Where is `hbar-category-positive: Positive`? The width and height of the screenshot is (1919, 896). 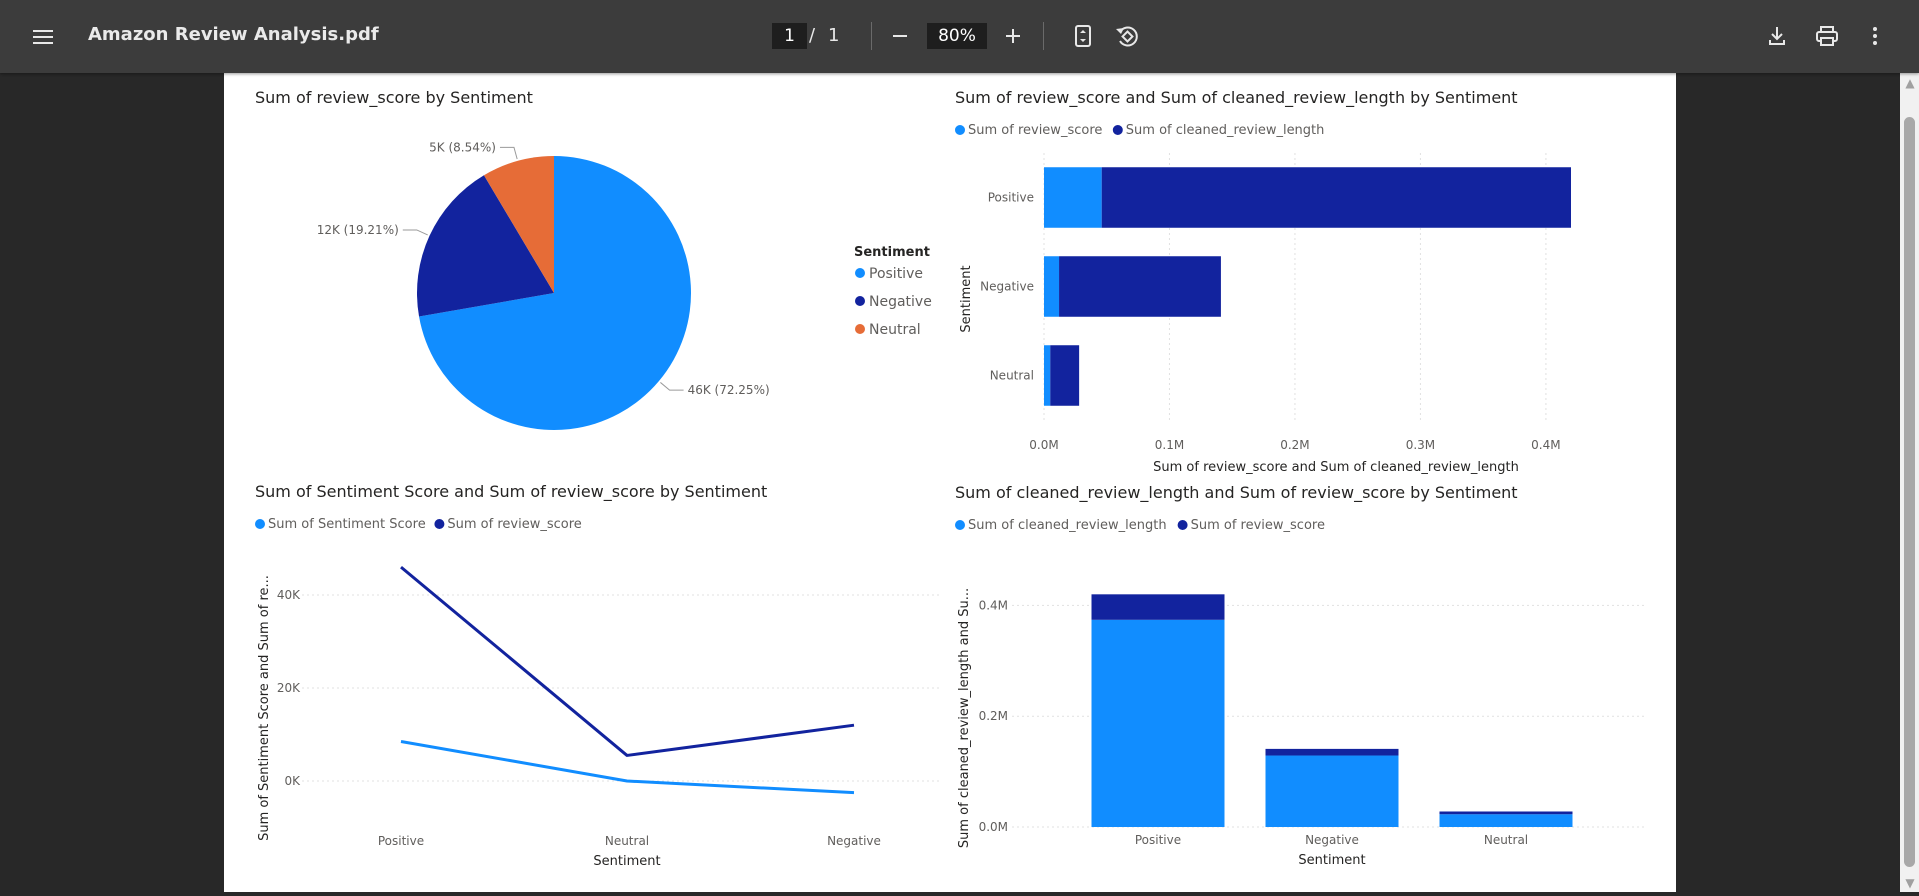
hbar-category-positive: Positive is located at coordinates (1011, 198).